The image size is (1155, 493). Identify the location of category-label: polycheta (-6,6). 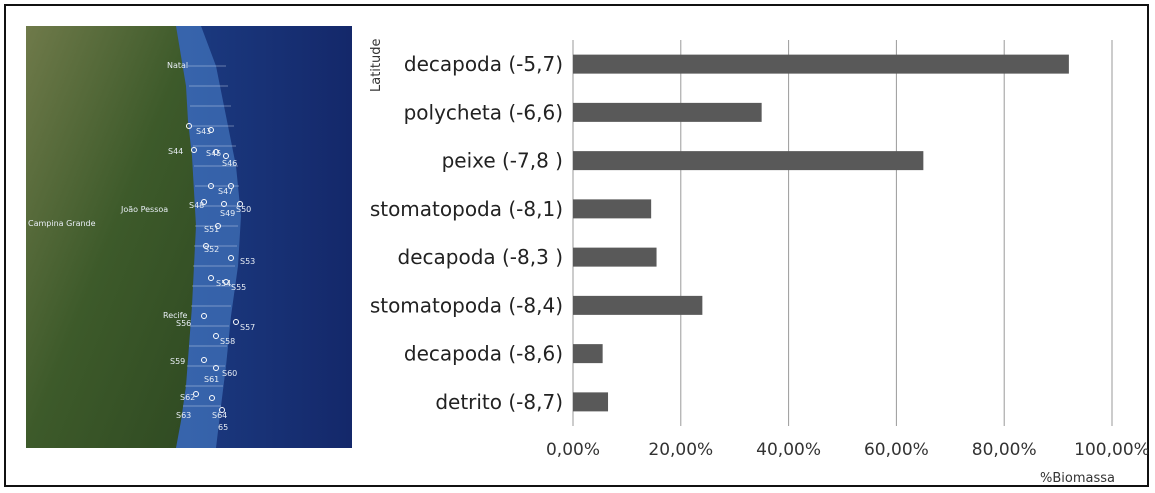
(483, 112).